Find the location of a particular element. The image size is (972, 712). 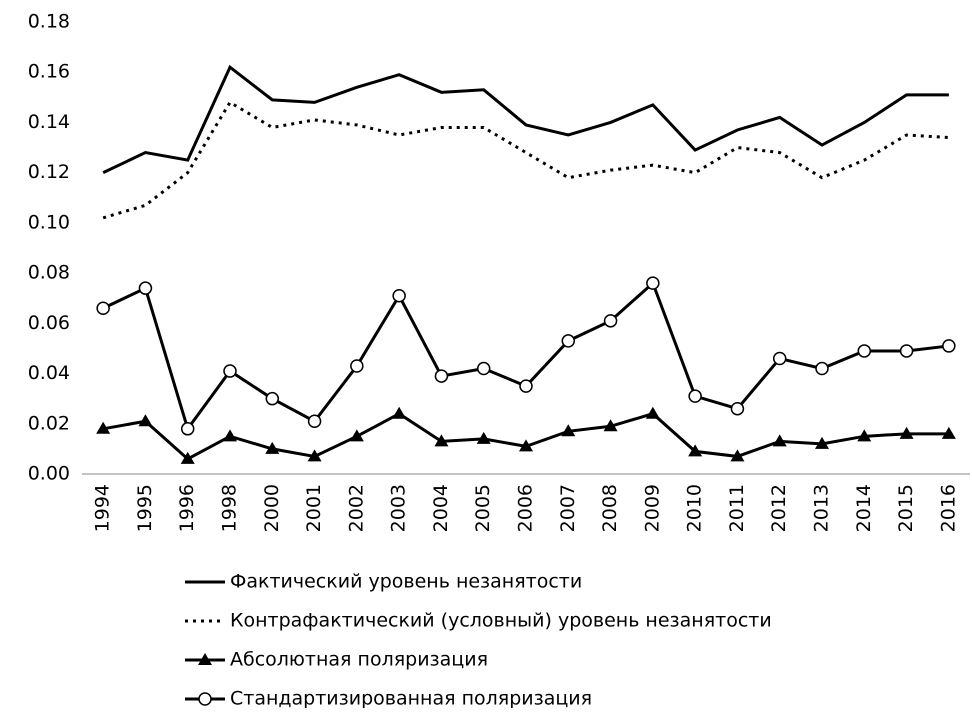

x-tick-label: 2002 is located at coordinates (356, 508).